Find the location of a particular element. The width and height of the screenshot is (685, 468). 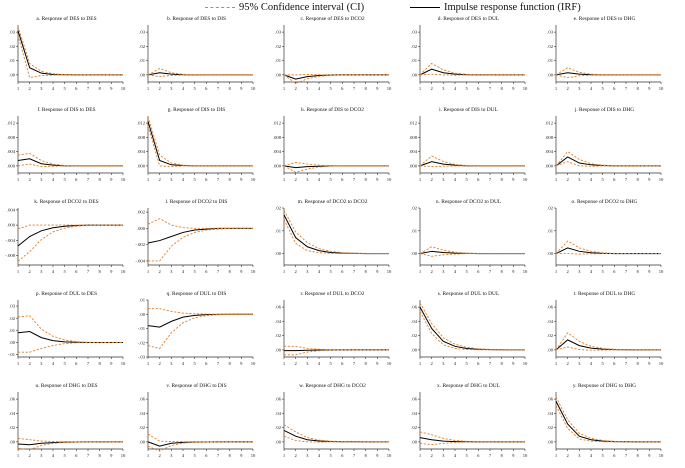

panel-title: f. Response of DIS to DES is located at coordinates (66, 109).